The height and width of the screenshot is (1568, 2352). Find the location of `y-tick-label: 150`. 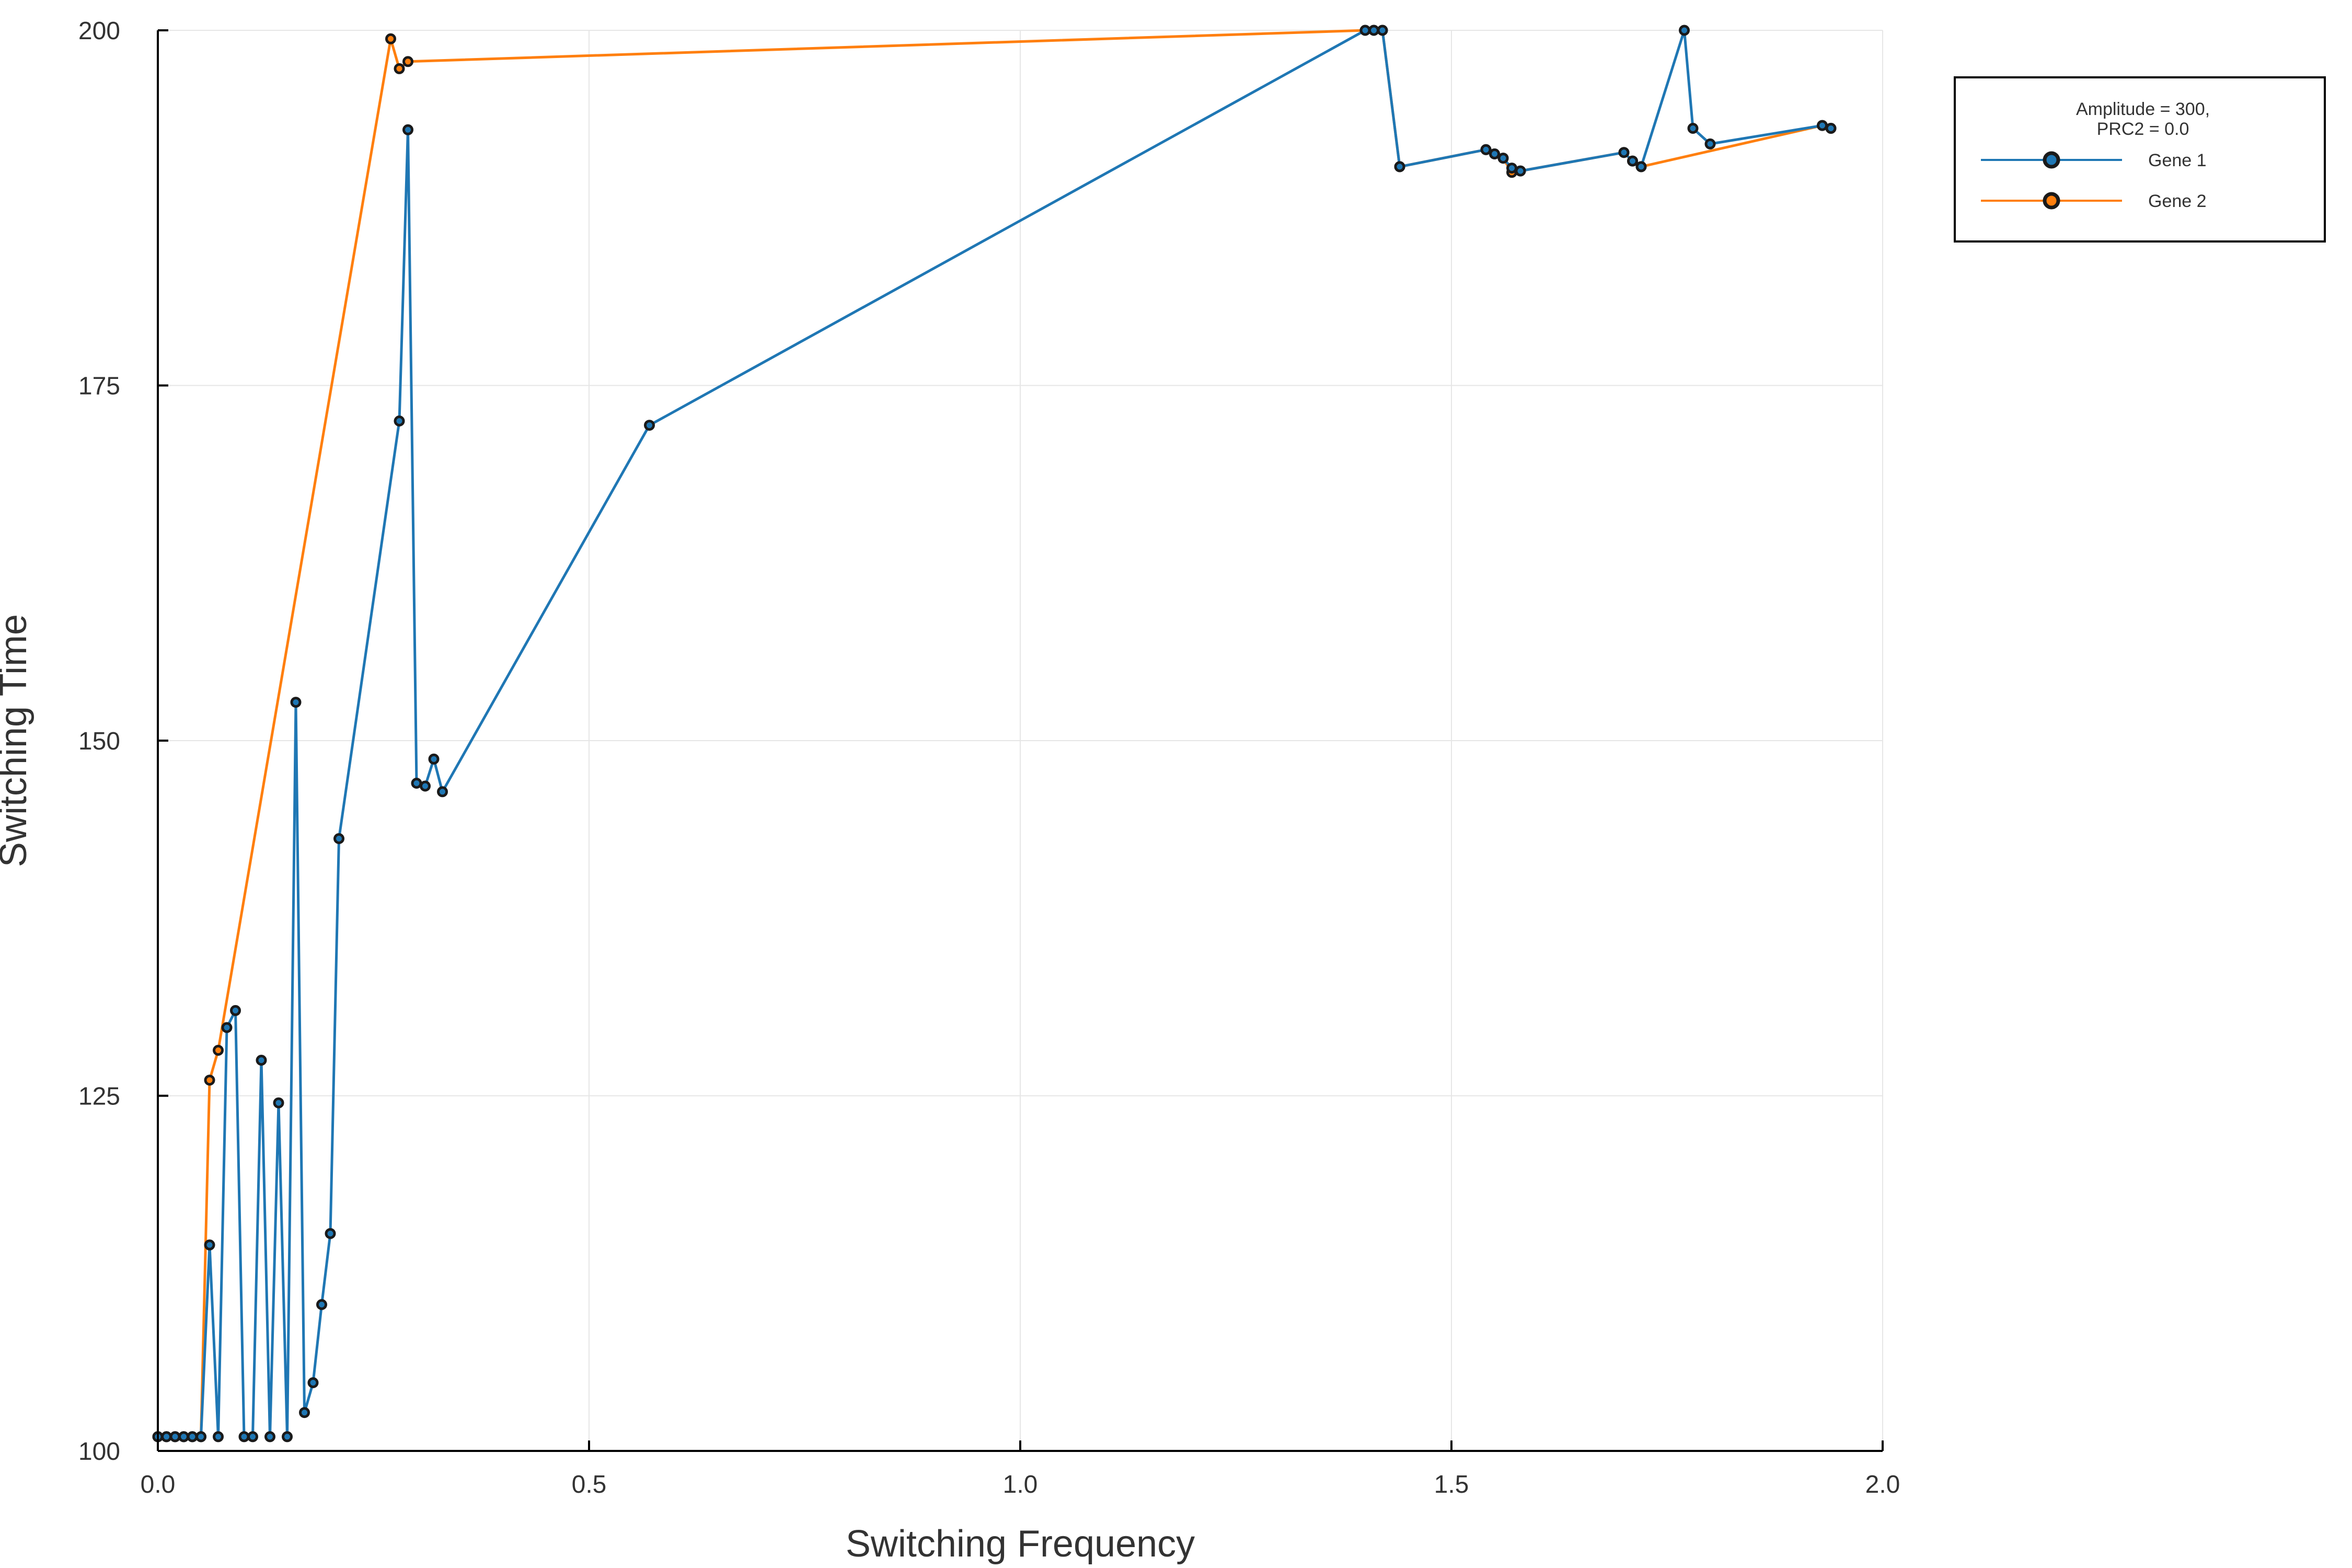

y-tick-label: 150 is located at coordinates (99, 741).